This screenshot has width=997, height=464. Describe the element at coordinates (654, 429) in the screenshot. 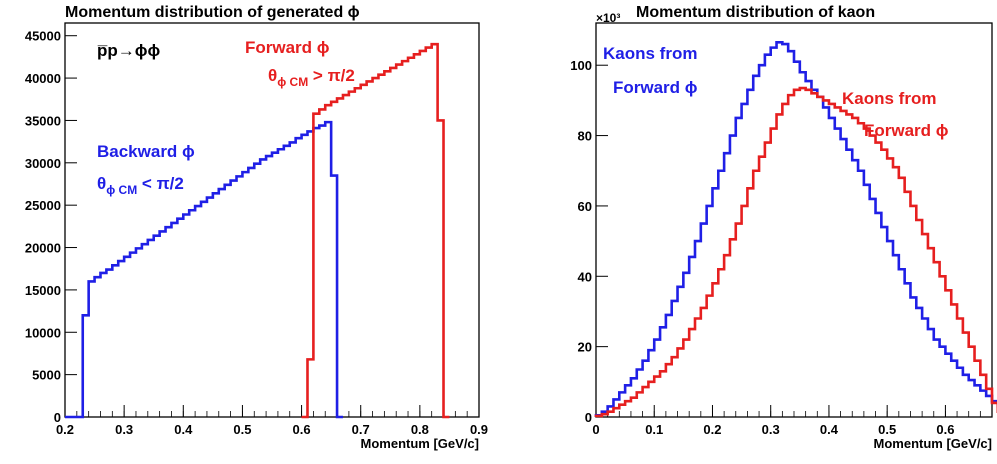

I see `x-tick-label: 0.1` at that location.